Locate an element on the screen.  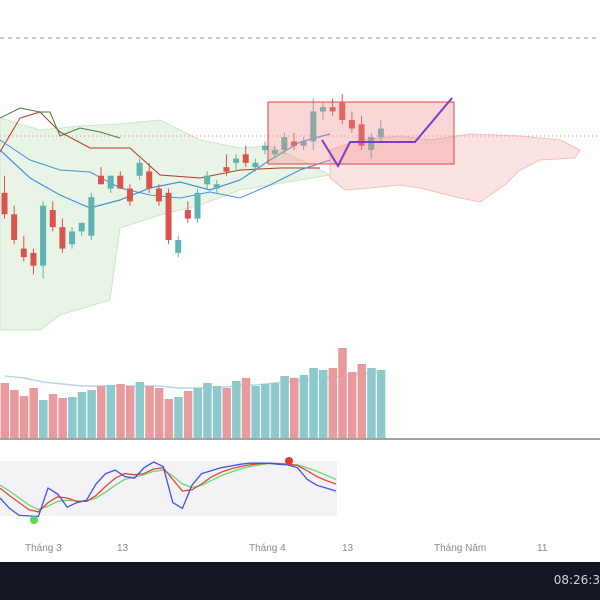
clock: 08:26:3 is located at coordinates (576, 580).